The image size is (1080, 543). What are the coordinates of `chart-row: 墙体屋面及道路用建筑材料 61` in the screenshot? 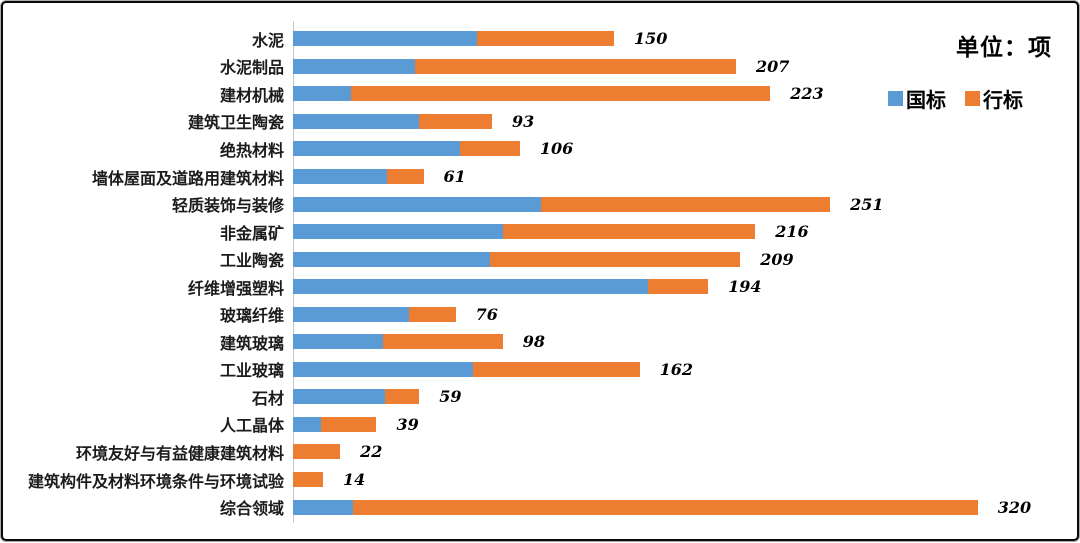 It's located at (517, 177).